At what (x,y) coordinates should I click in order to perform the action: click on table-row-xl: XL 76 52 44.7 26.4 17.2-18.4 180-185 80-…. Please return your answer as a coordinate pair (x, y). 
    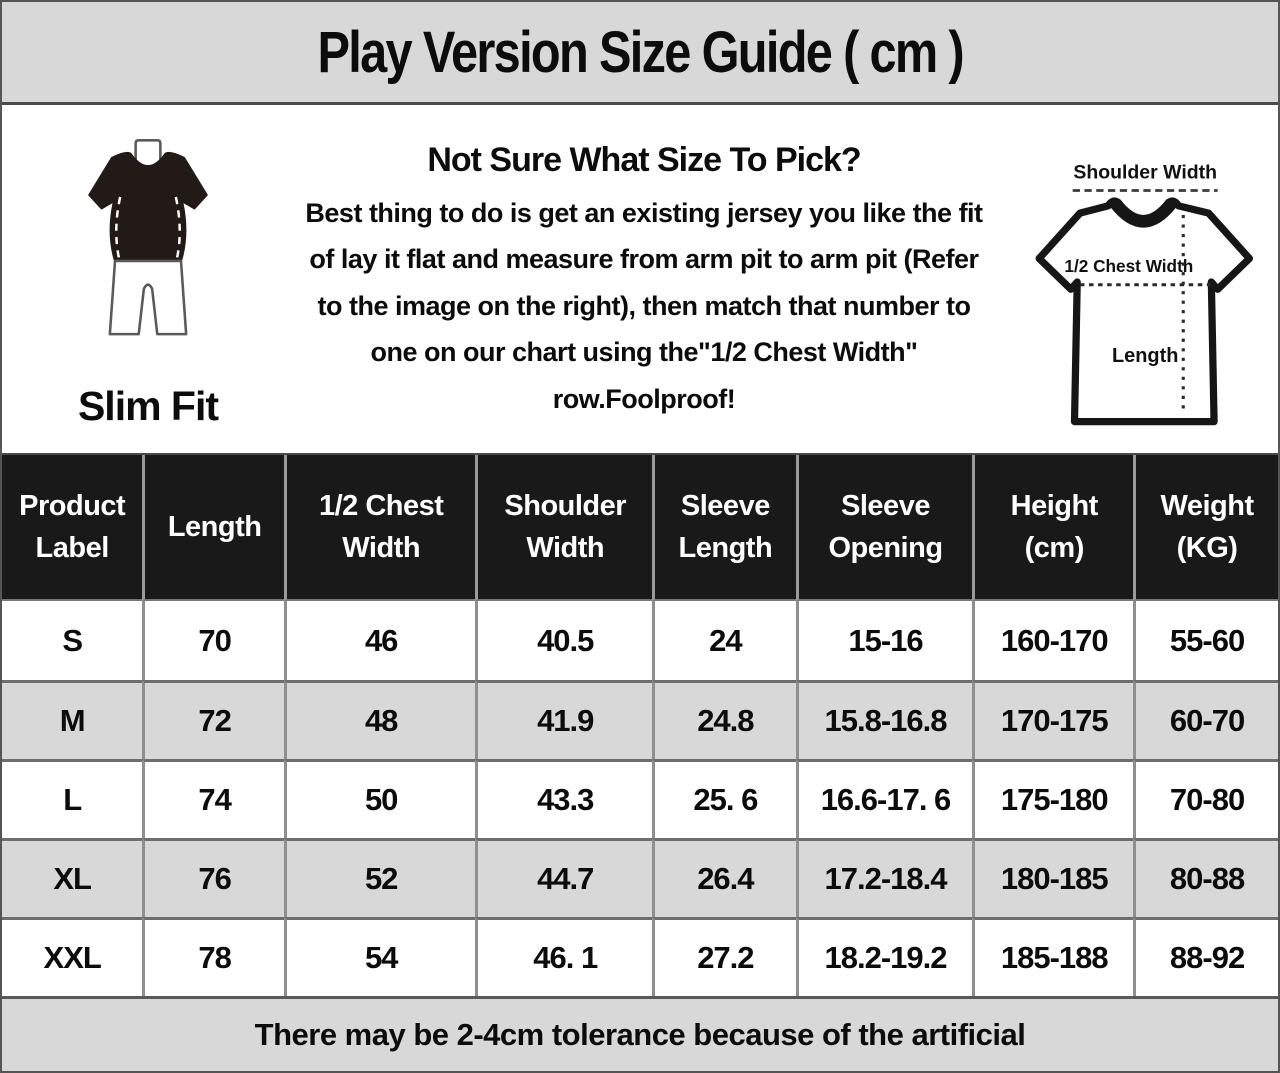
    Looking at the image, I should click on (640, 877).